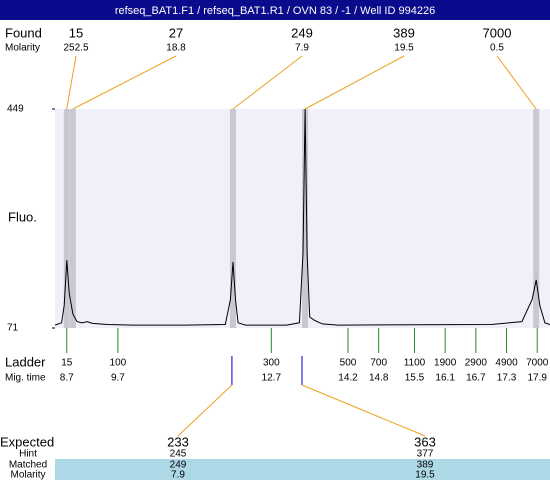 The width and height of the screenshot is (550, 480). Describe the element at coordinates (25, 361) in the screenshot. I see `ladder-label: Ladder` at that location.